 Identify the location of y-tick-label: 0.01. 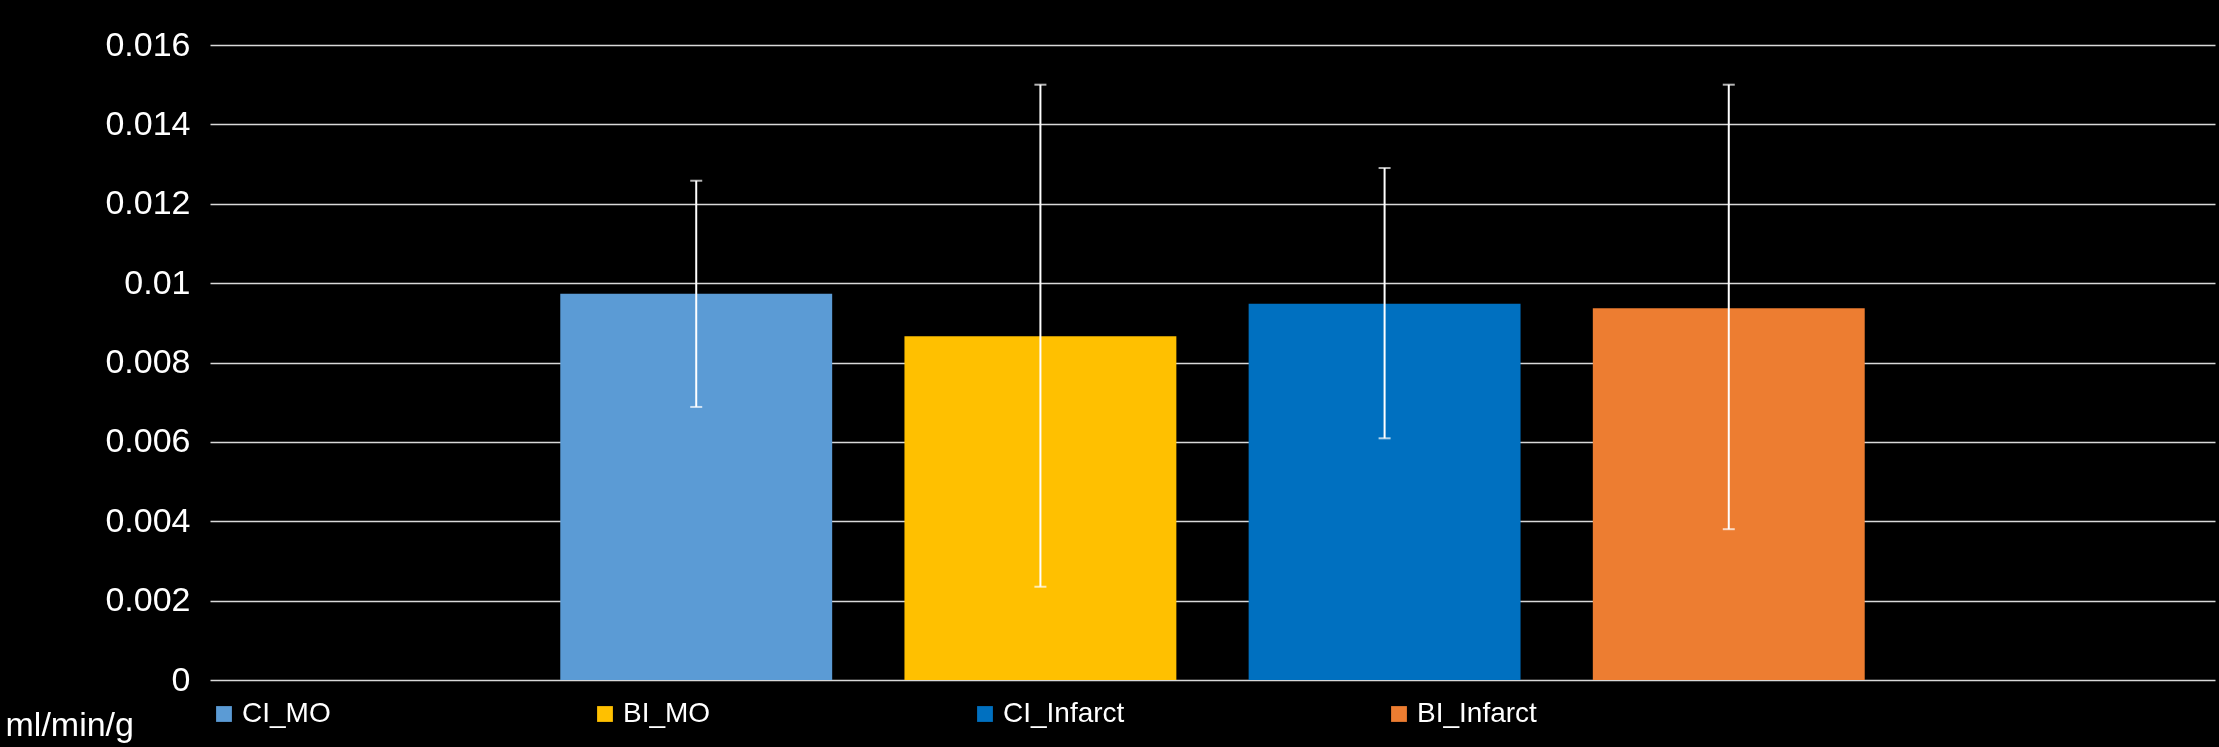
(157, 281).